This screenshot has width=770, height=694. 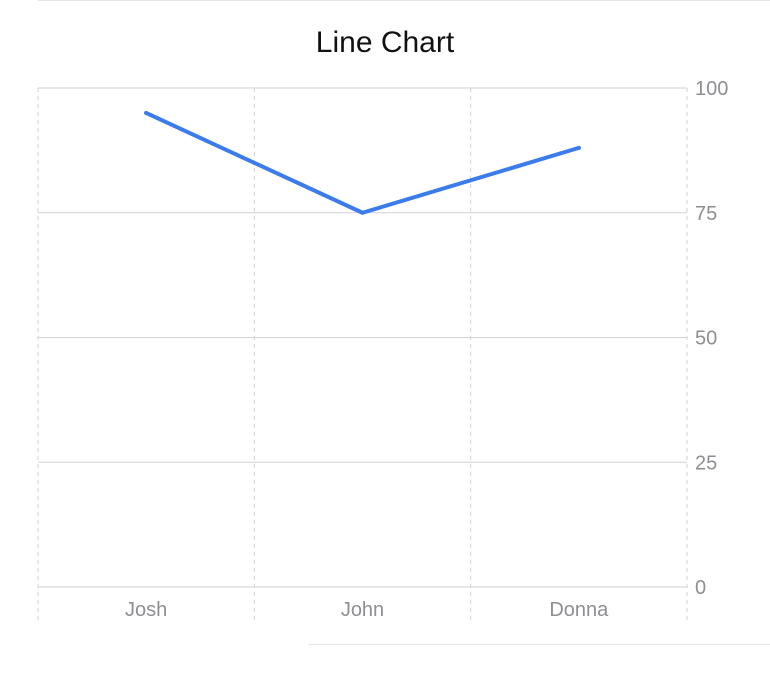 I want to click on x-tick-label: Josh, so click(x=146, y=610).